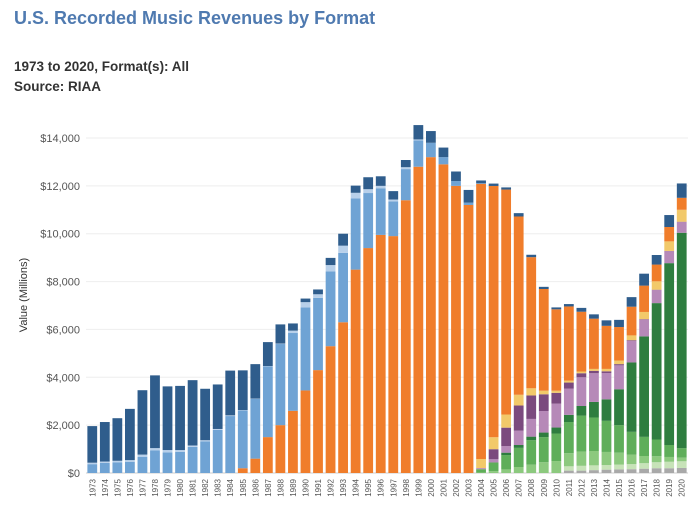 The image size is (700, 518). Describe the element at coordinates (63, 378) in the screenshot. I see `y-tick-label: $4,000` at that location.